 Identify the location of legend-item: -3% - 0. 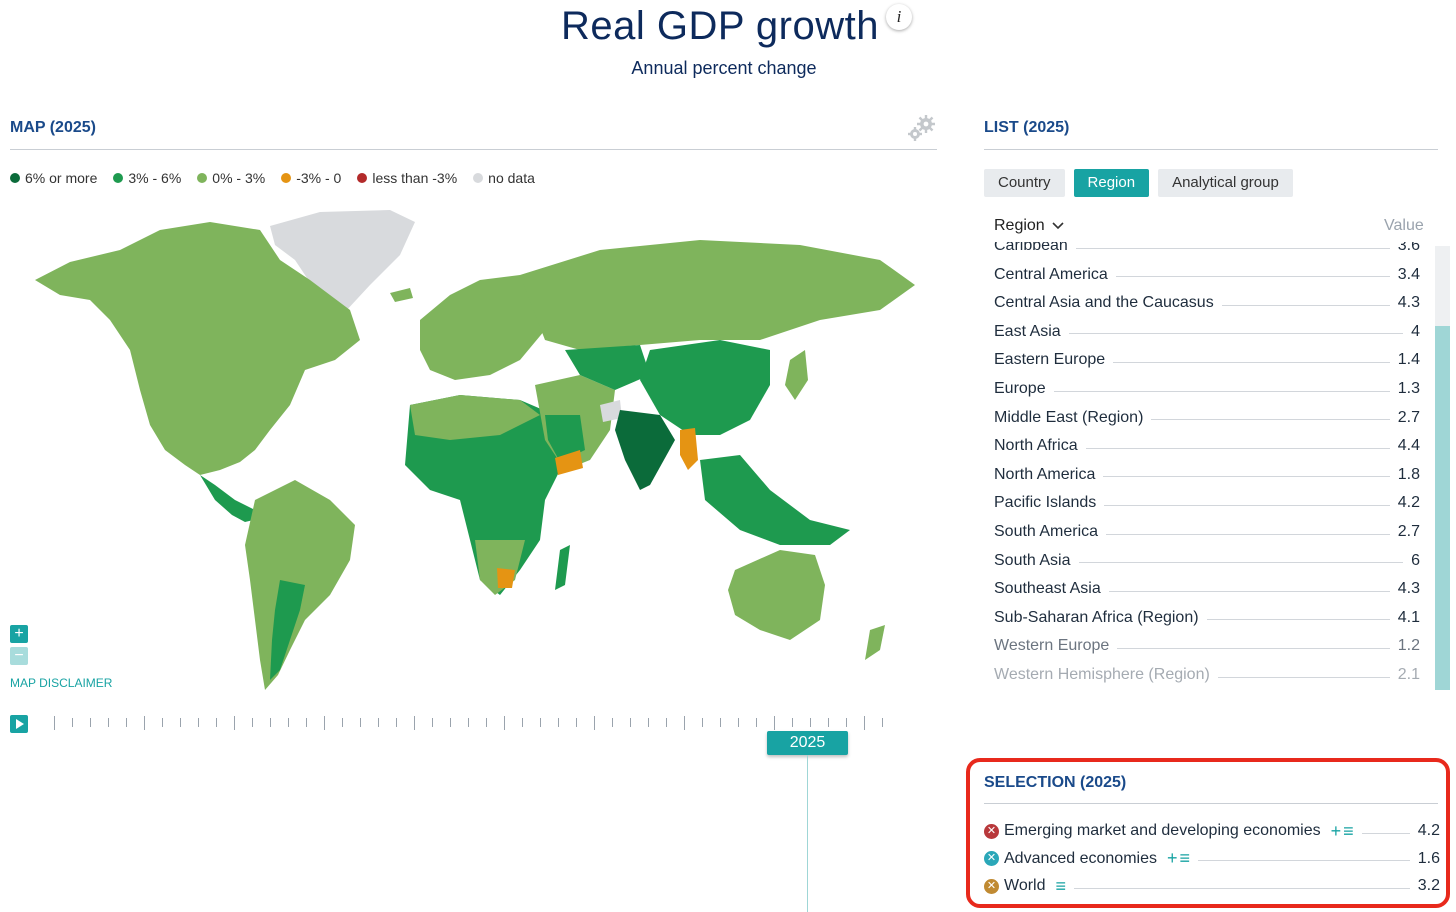
(311, 178).